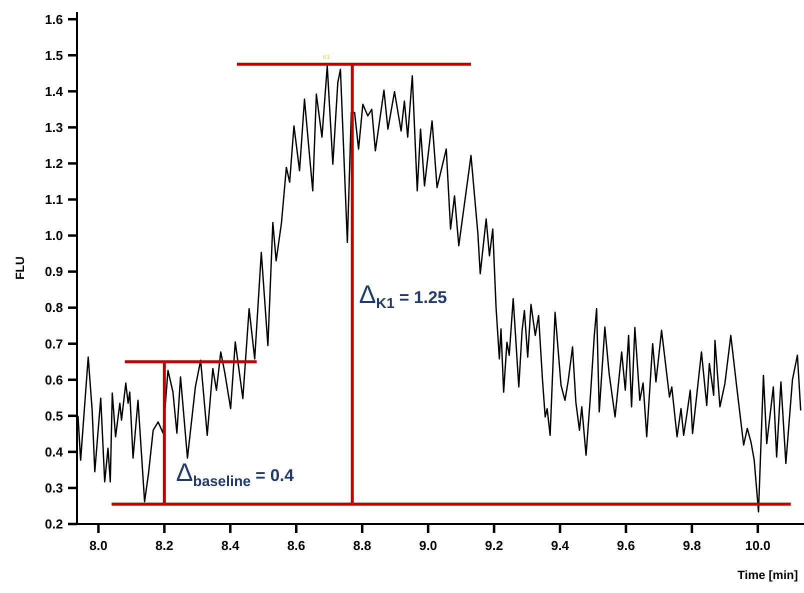 The width and height of the screenshot is (804, 593). I want to click on x-tick-label: 9.8, so click(691, 545).